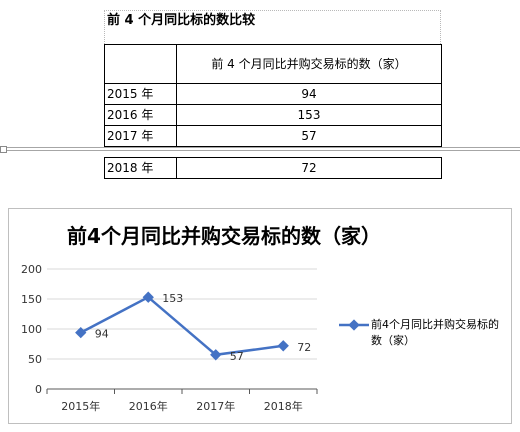 This screenshot has height=432, width=520. Describe the element at coordinates (140, 136) in the screenshot. I see `table-cell-year: 2017 年` at that location.